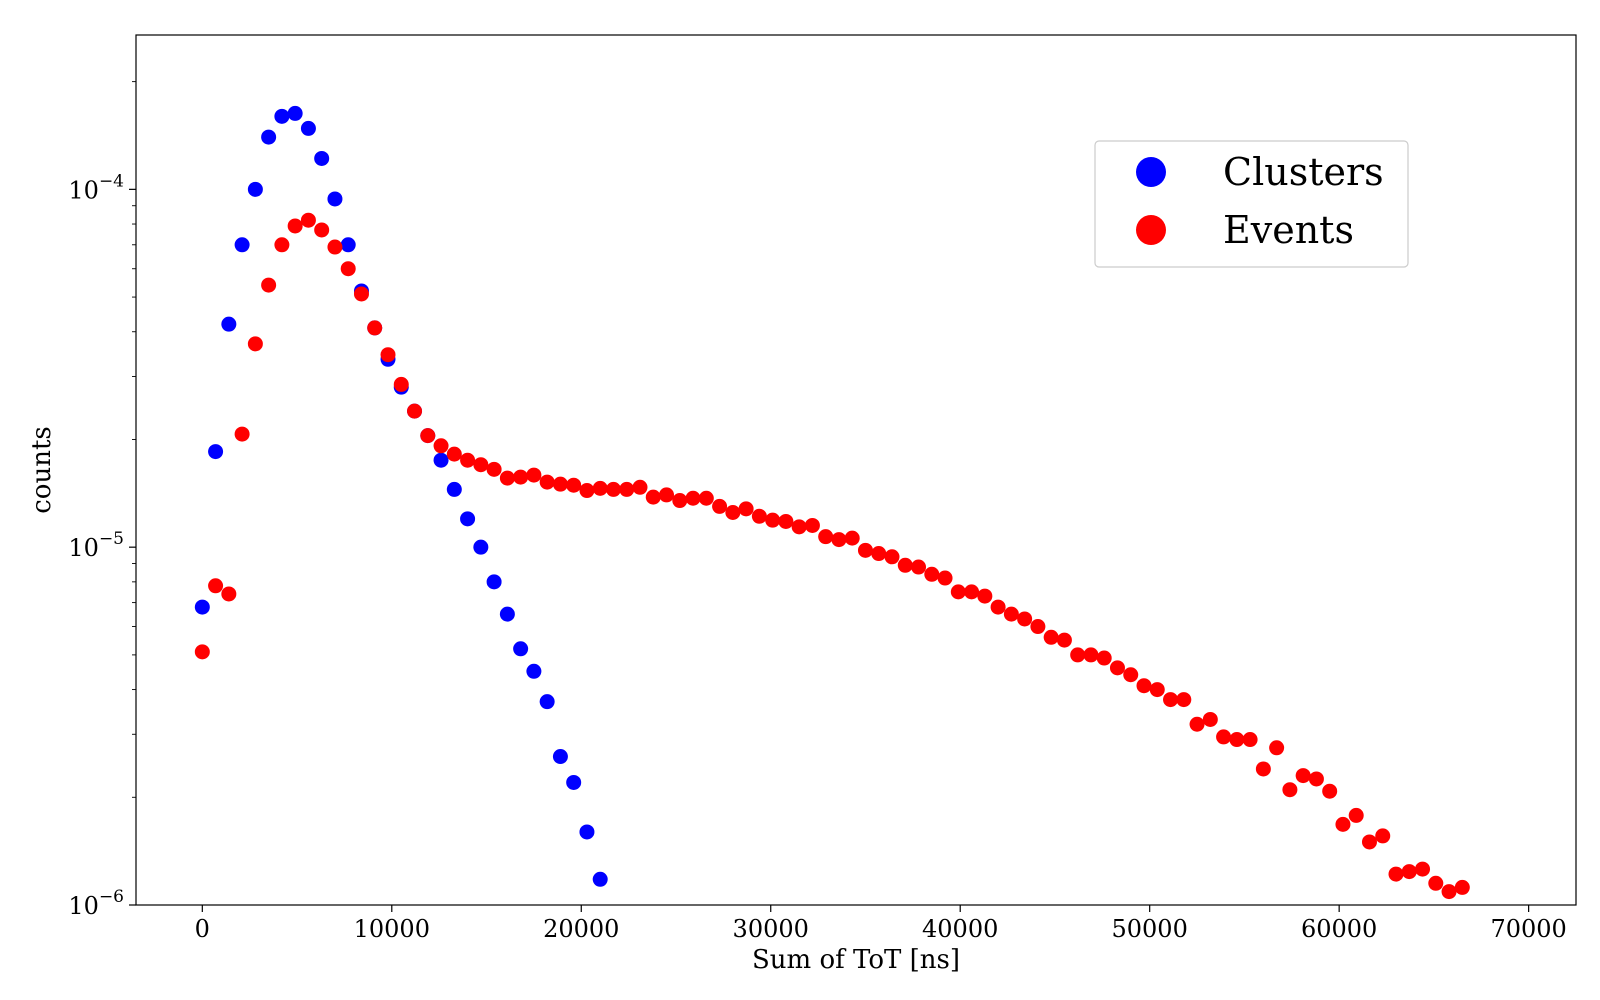  What do you see at coordinates (1528, 929) in the screenshot?
I see `x-tick-label: 70000` at bounding box center [1528, 929].